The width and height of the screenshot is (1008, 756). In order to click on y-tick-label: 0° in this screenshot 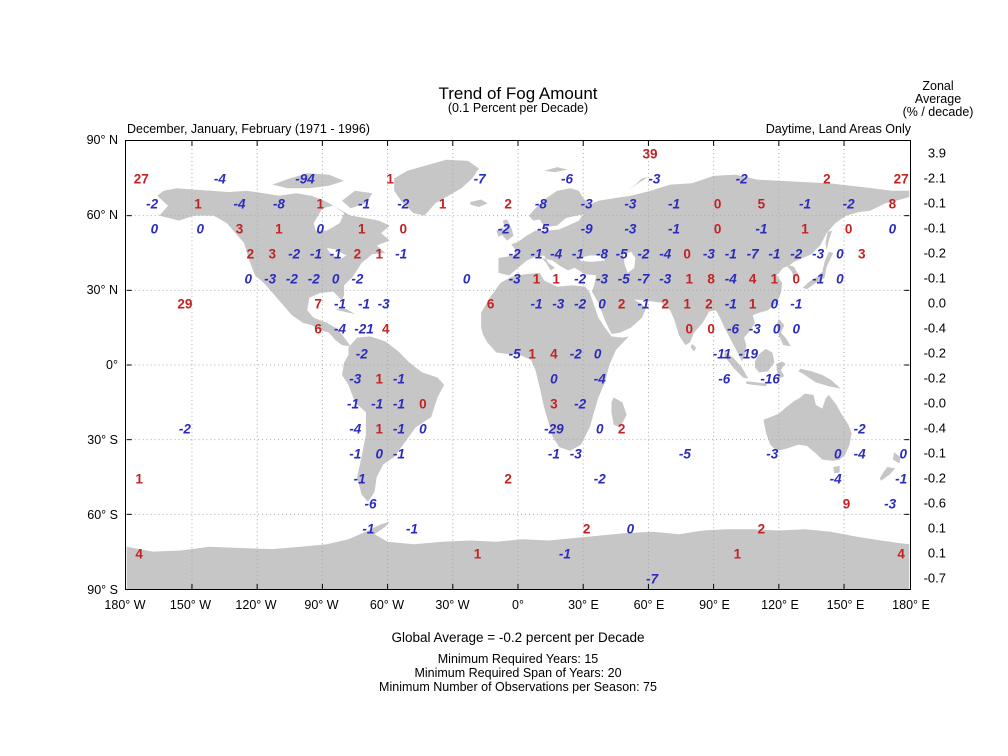, I will do `click(112, 365)`.